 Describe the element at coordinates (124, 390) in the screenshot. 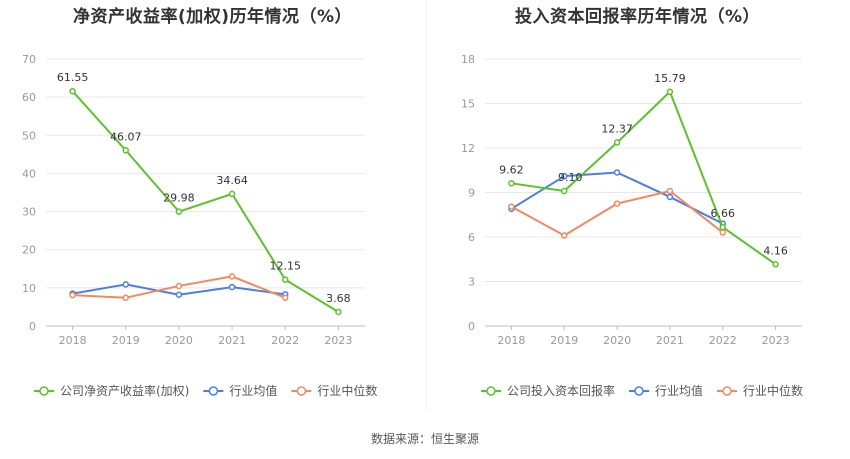

I see `legend-label: 公司净资产收益率(加权)` at that location.